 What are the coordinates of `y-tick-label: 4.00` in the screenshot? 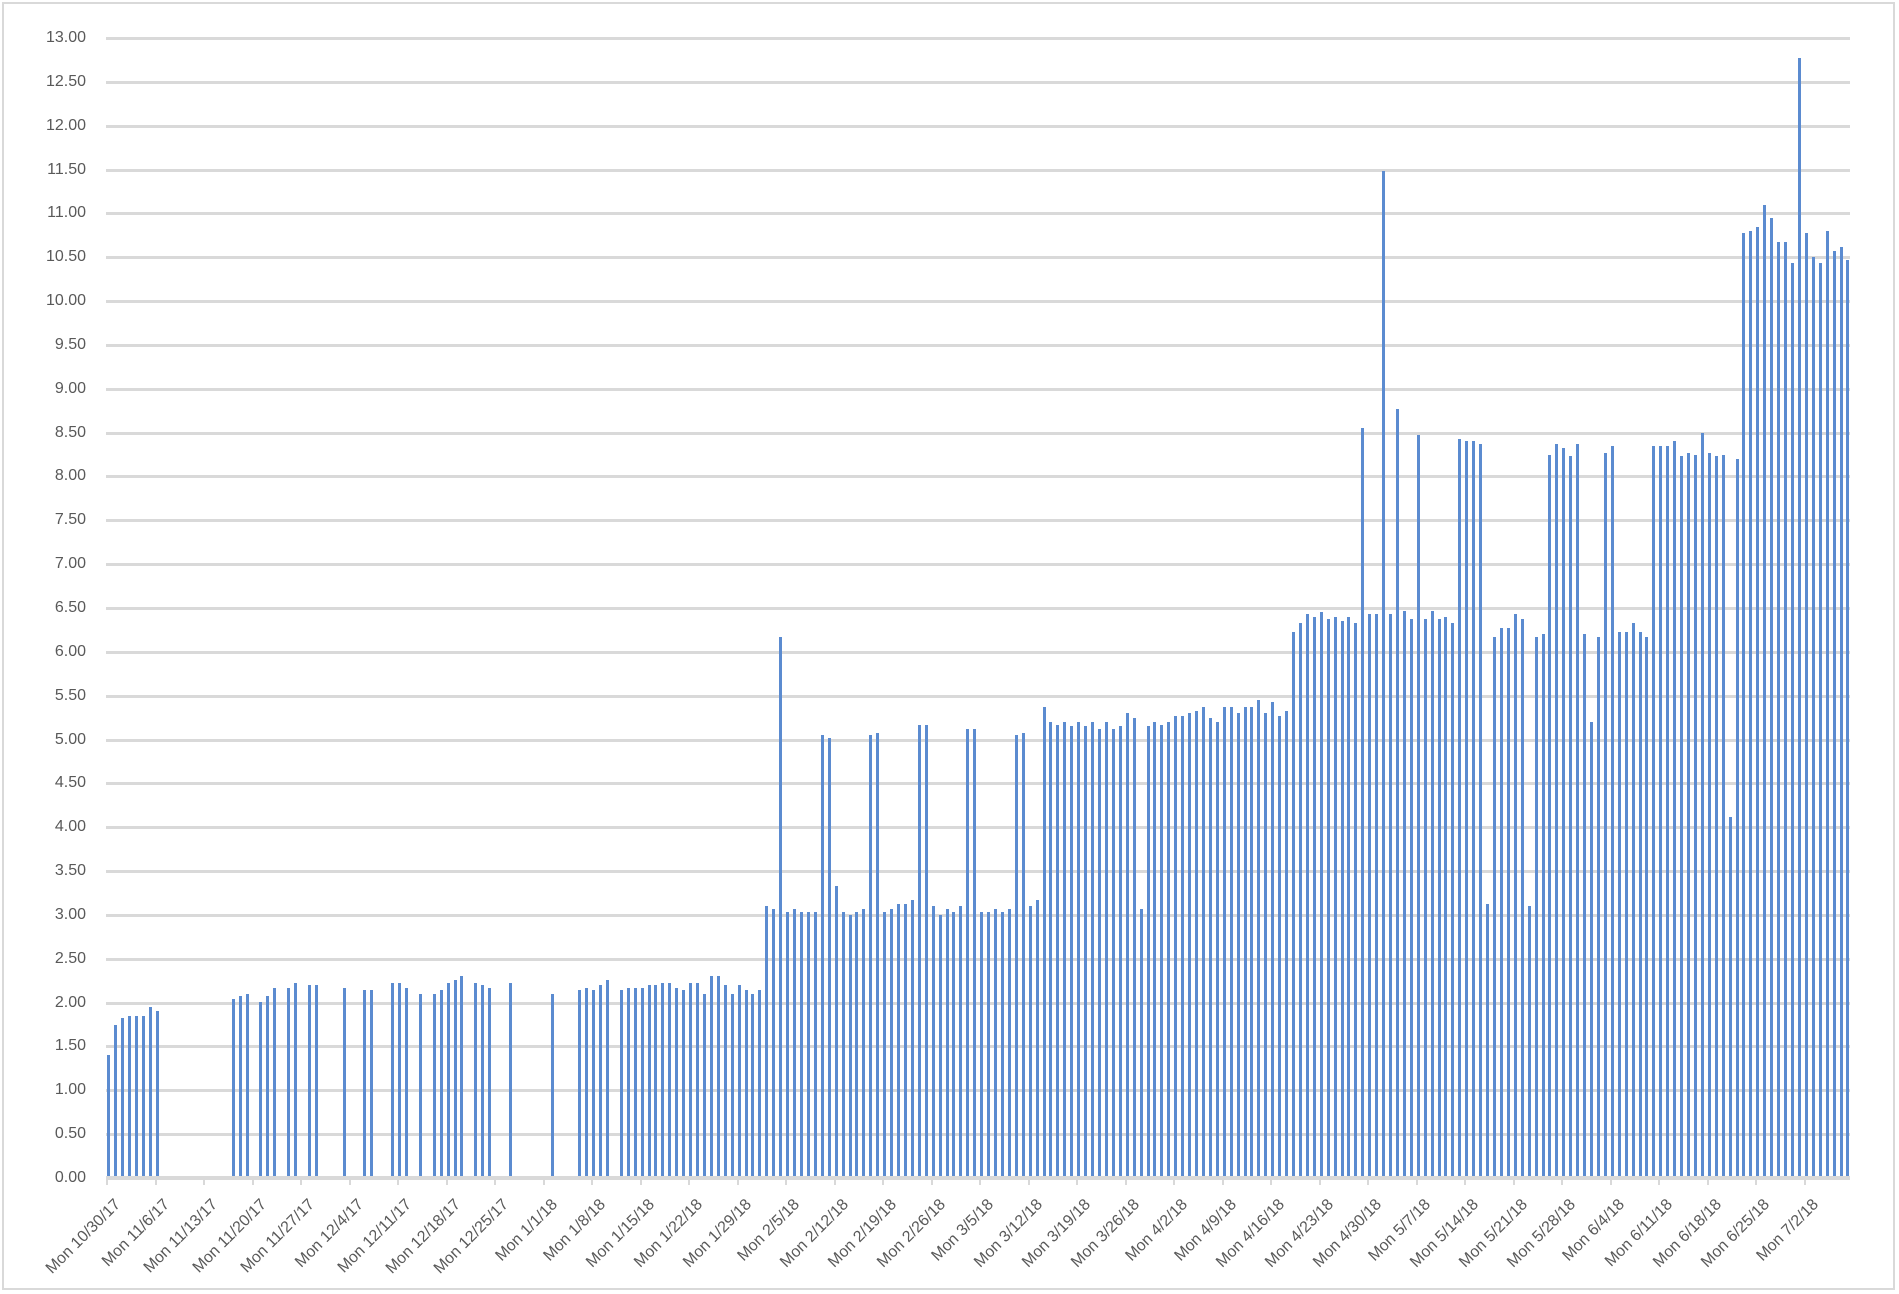 It's located at (70, 827).